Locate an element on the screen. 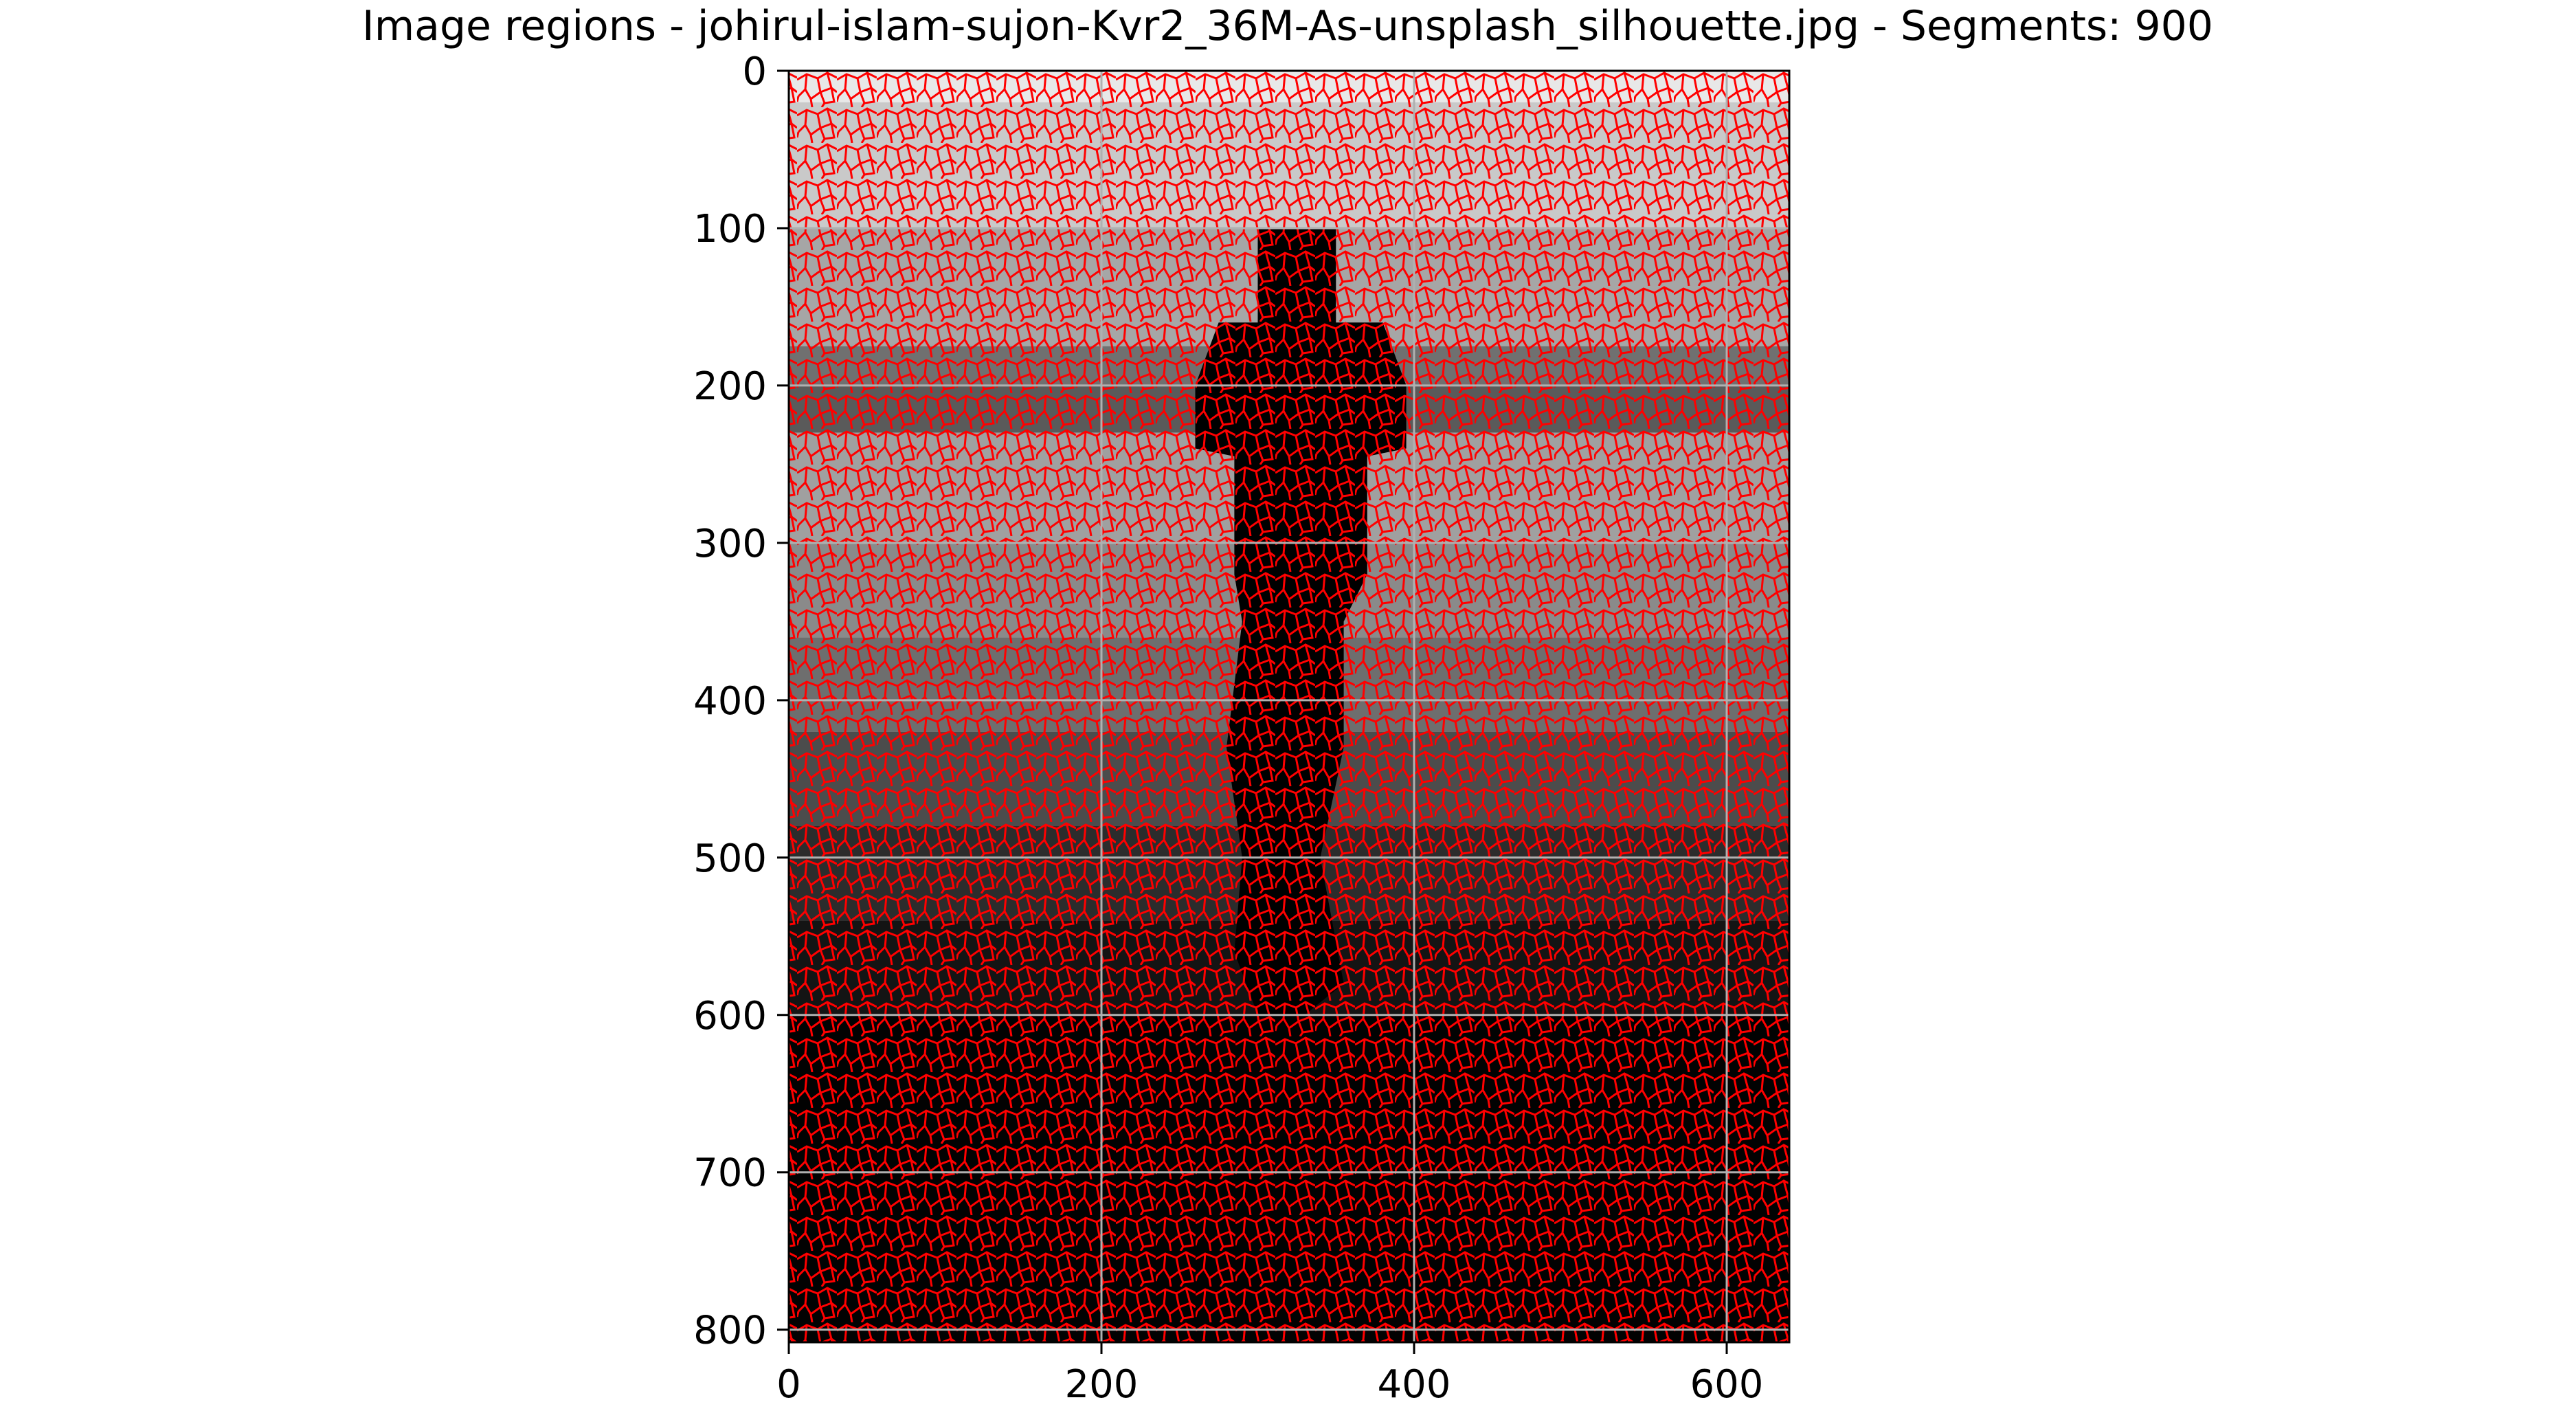 This screenshot has width=2576, height=1422. x-tick-label: 0 is located at coordinates (788, 1384).